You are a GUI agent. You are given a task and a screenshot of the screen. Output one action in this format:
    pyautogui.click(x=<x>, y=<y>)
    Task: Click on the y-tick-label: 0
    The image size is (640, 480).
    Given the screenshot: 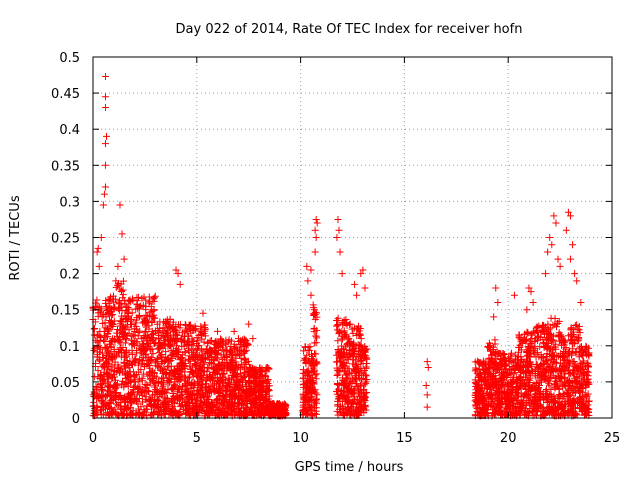 What is the action you would take?
    pyautogui.click(x=76, y=419)
    